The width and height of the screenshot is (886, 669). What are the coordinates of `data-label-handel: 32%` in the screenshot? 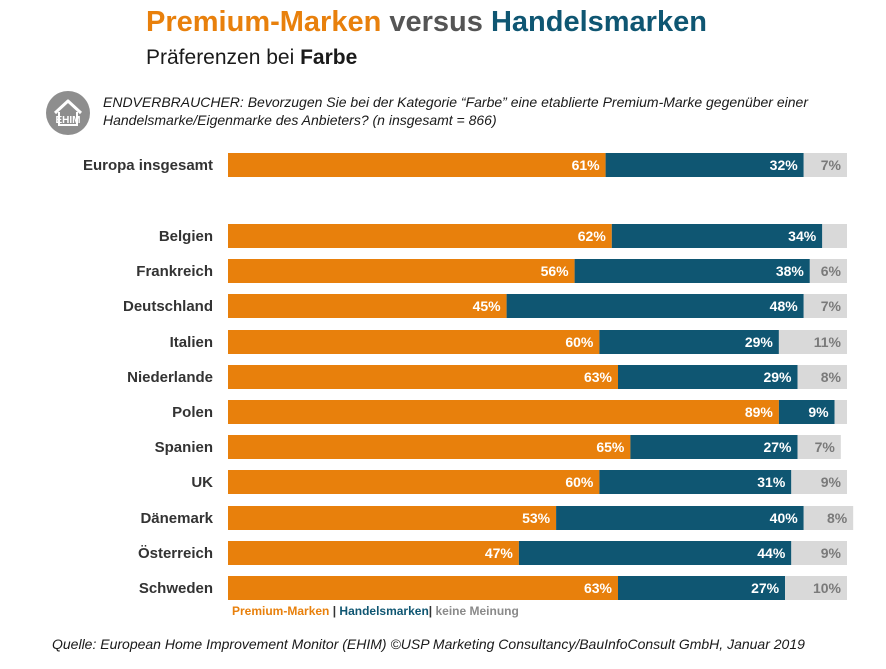 It's located at (784, 165).